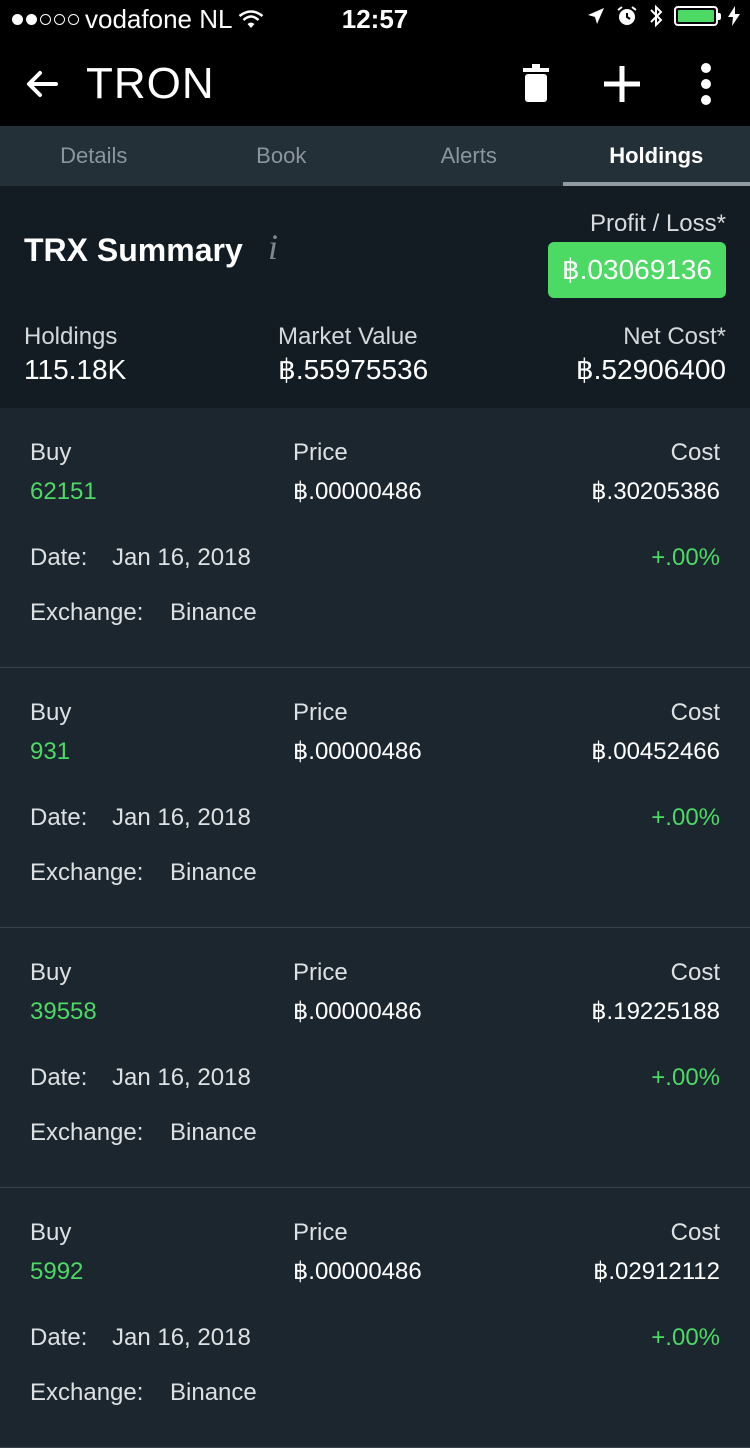 The width and height of the screenshot is (750, 1448). Describe the element at coordinates (375, 20) in the screenshot. I see `status-bar: vodafone NL 12:57` at that location.